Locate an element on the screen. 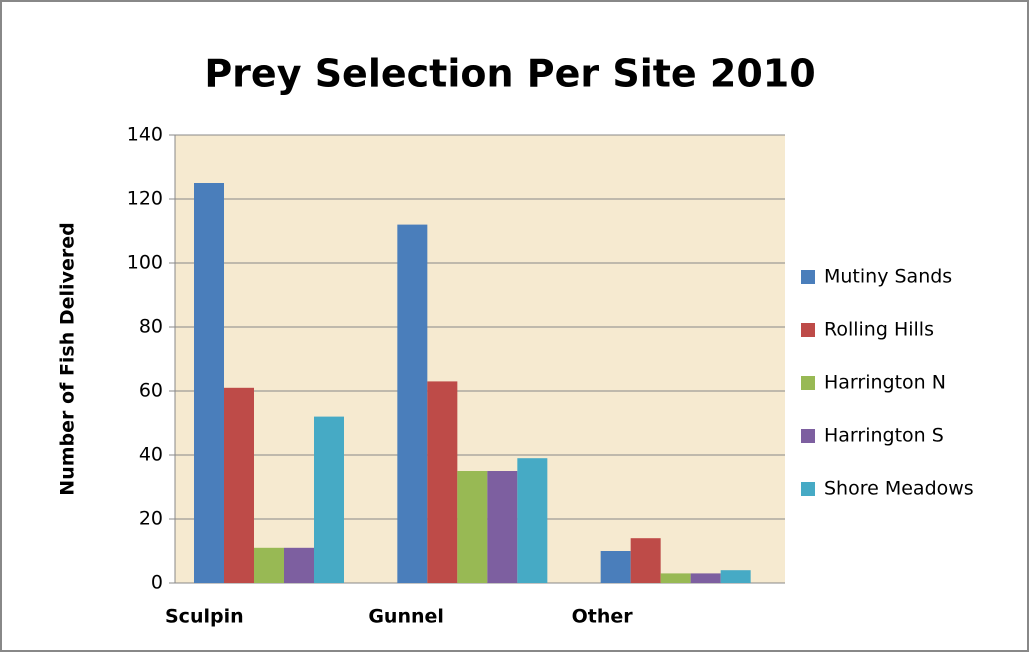 This screenshot has width=1029, height=656. x-tick-label: Gunnel is located at coordinates (406, 617).